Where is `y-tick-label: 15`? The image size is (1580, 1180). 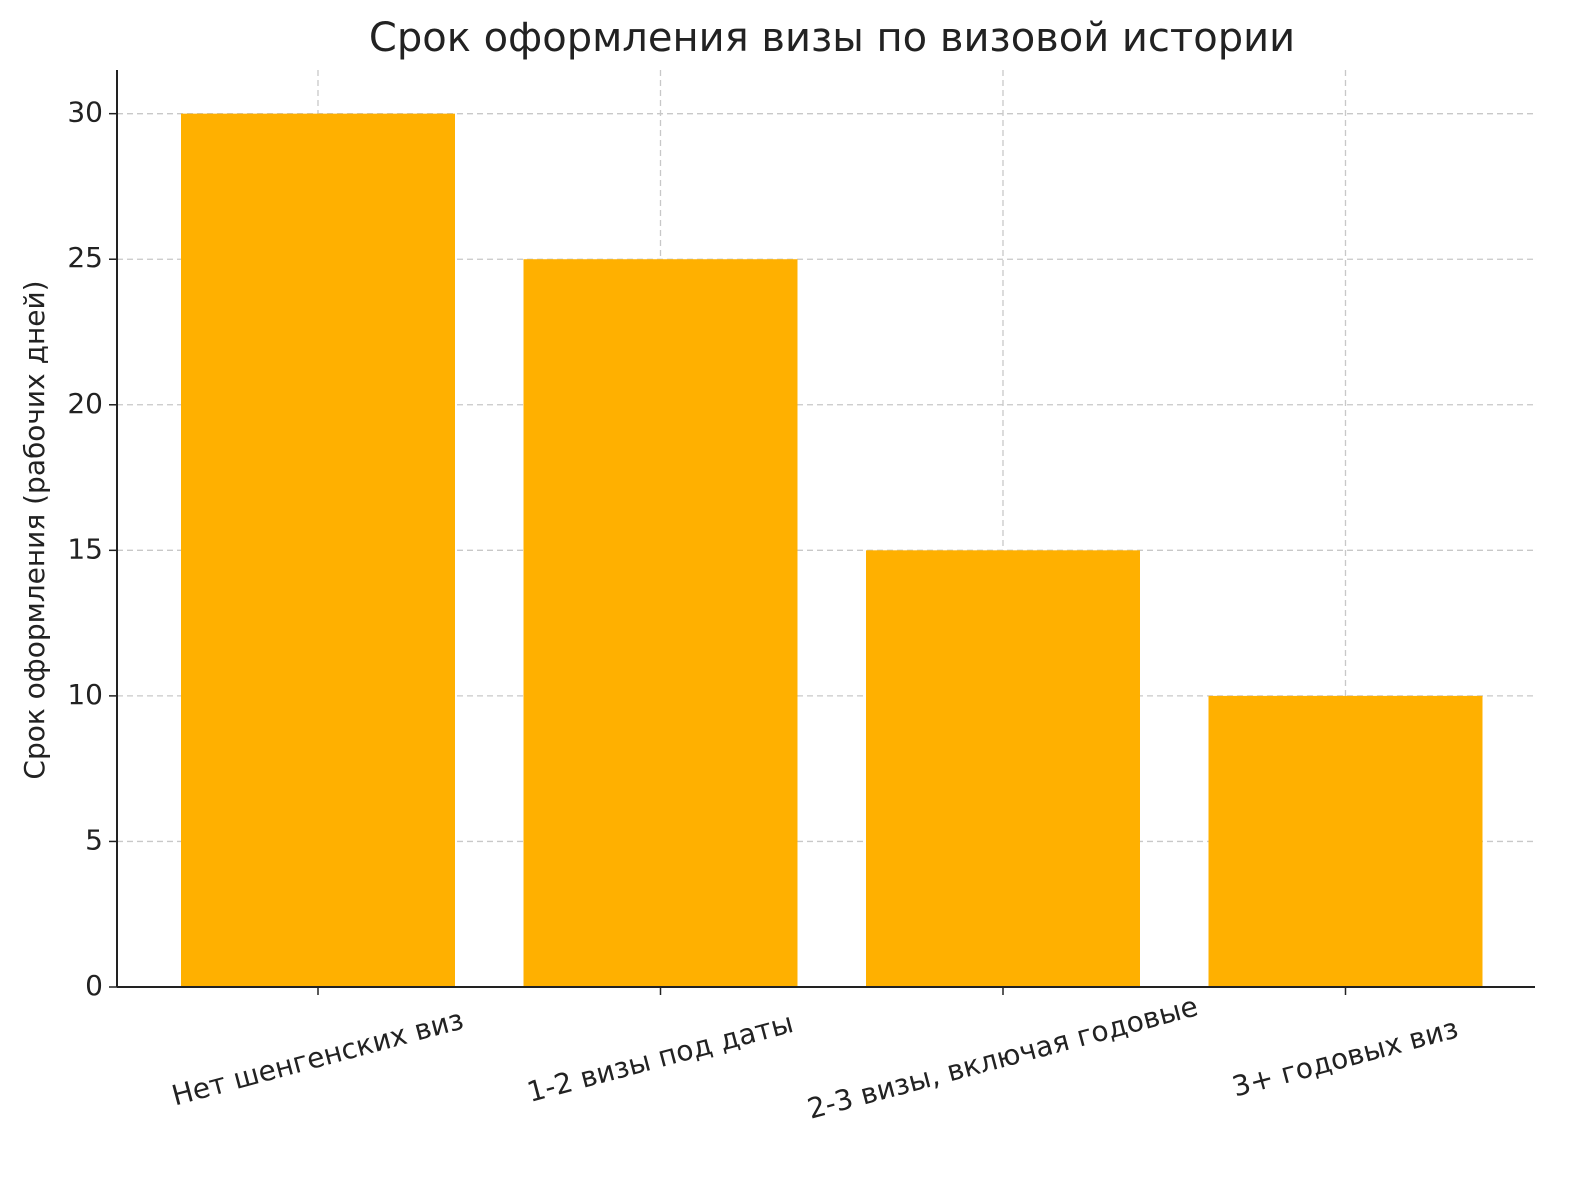 y-tick-label: 15 is located at coordinates (85, 548).